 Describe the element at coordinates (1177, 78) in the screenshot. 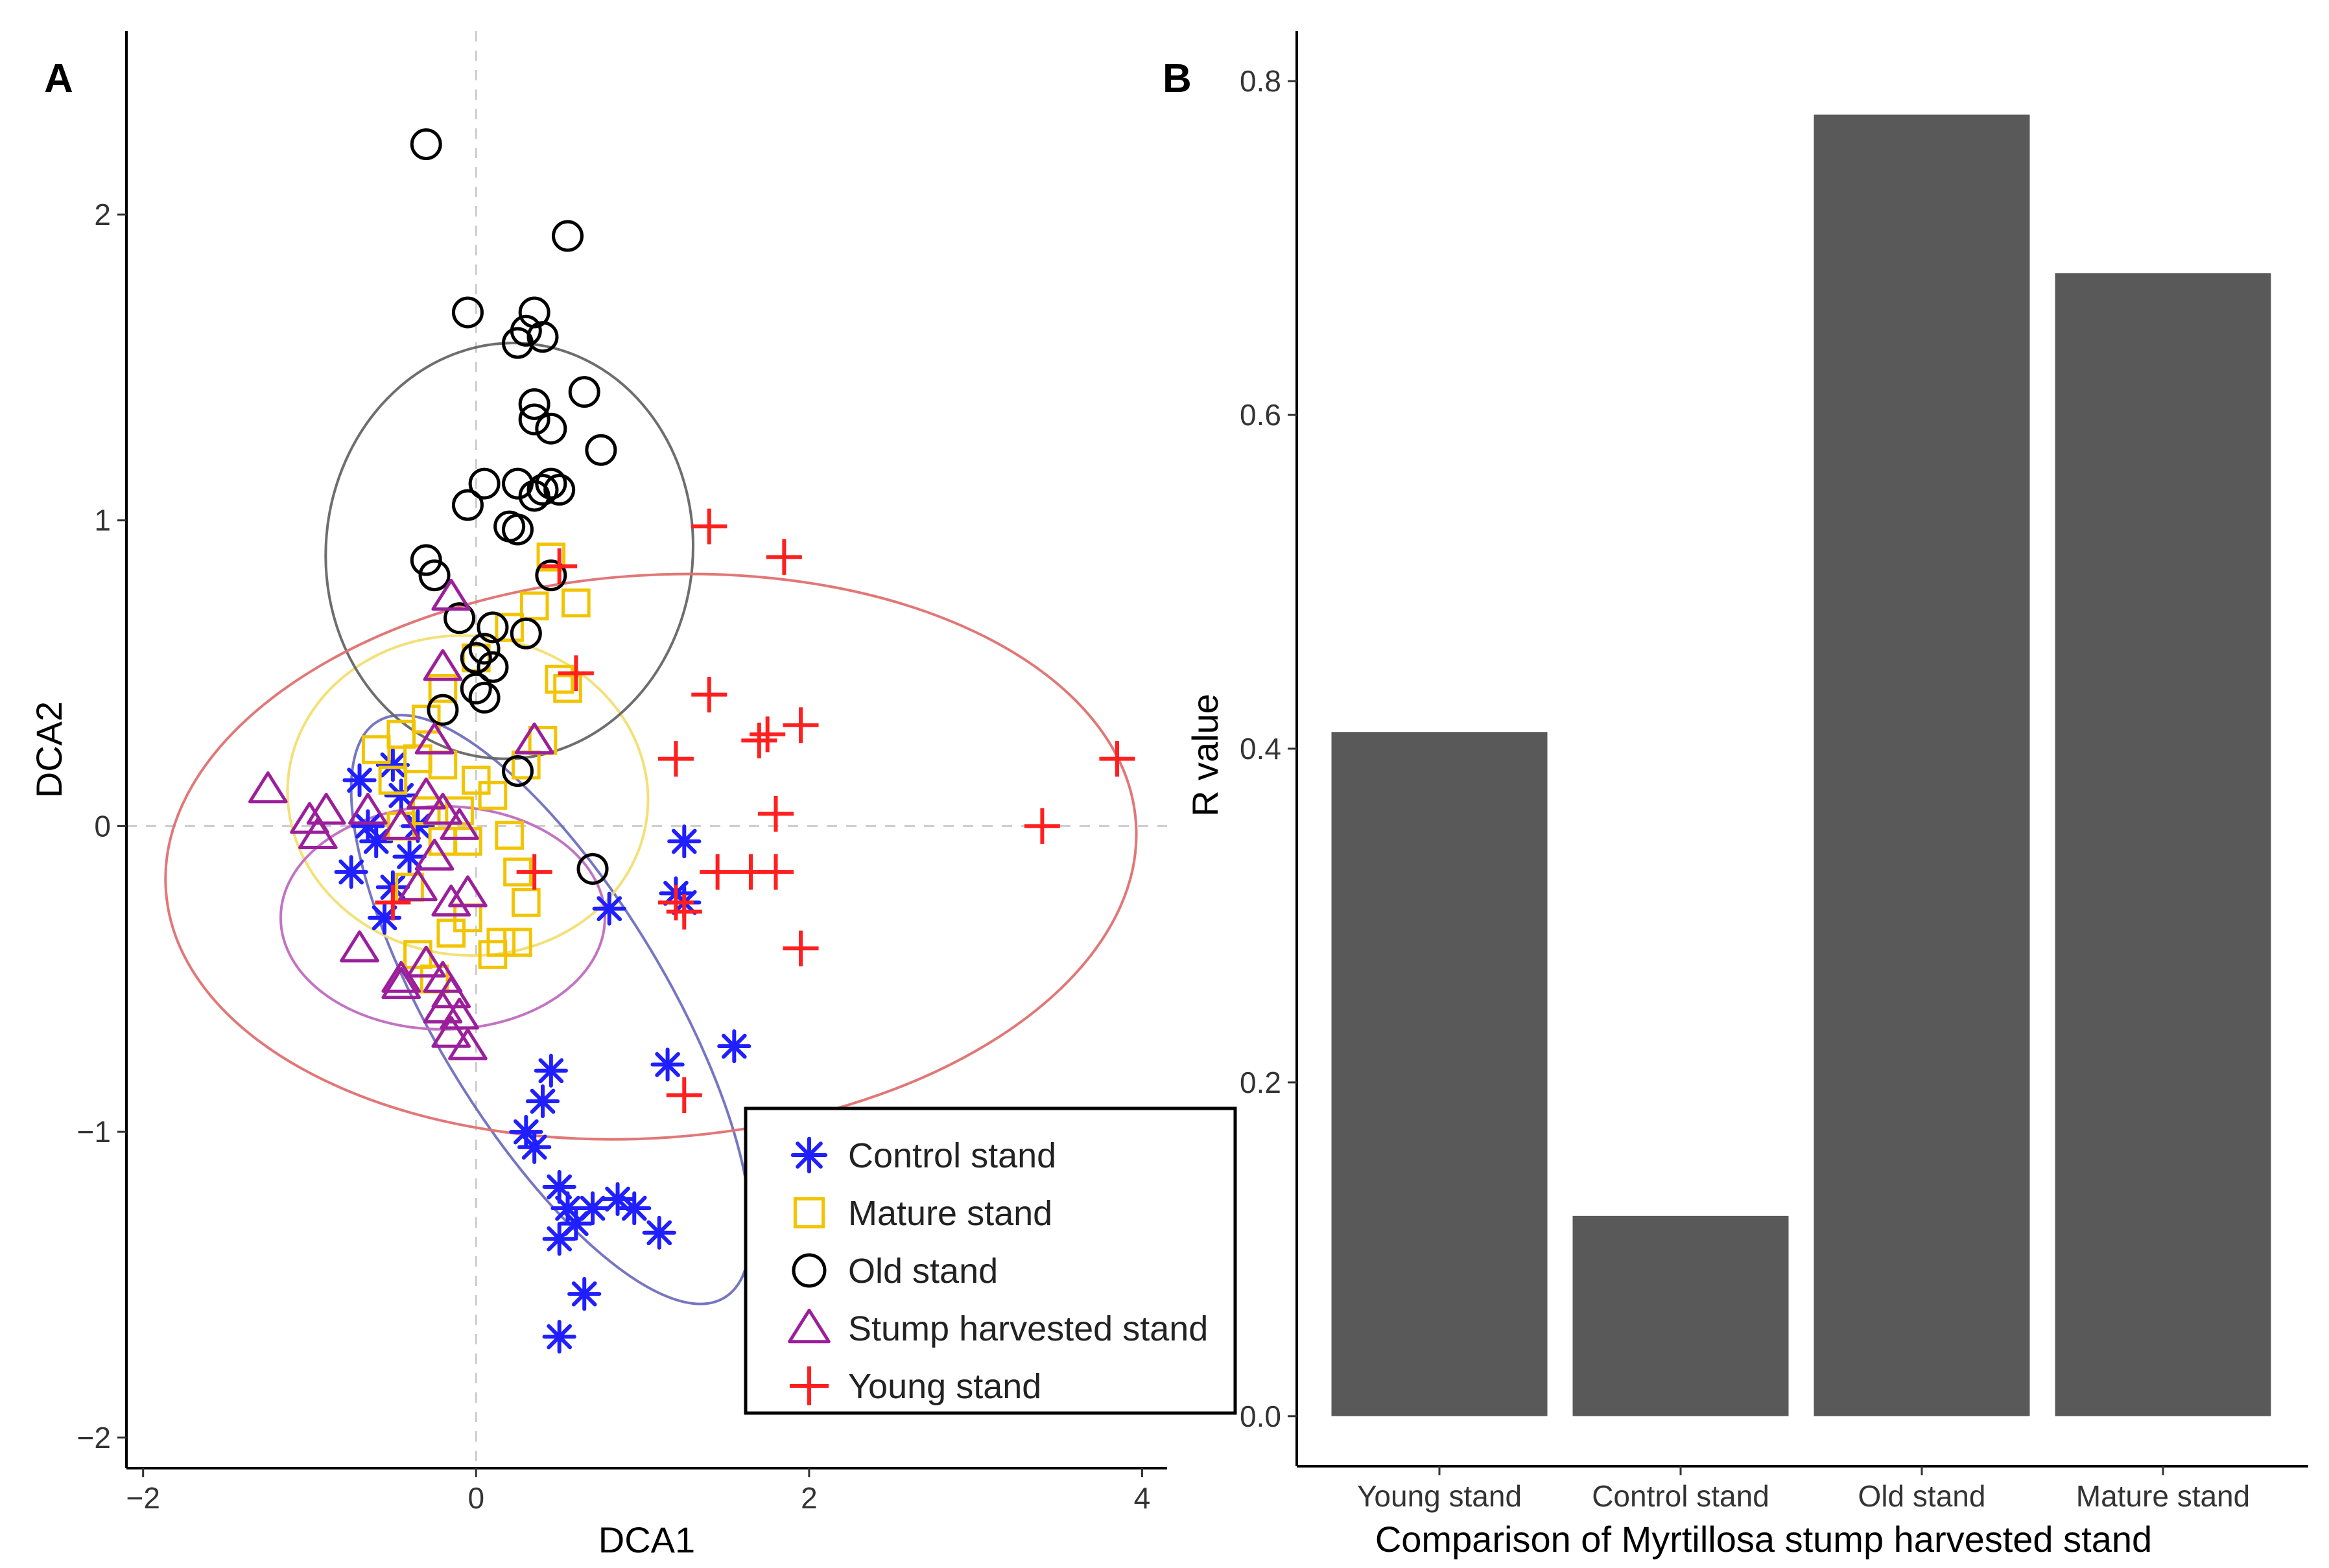

I see `panel-b-letter: B` at that location.